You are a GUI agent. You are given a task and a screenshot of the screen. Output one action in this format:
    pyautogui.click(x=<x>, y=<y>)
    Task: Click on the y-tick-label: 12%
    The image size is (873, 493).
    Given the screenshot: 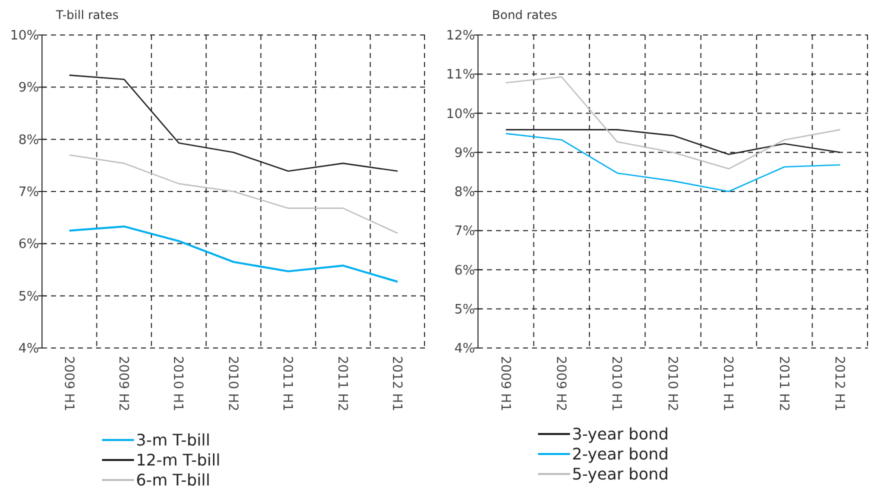 What is the action you would take?
    pyautogui.click(x=460, y=36)
    